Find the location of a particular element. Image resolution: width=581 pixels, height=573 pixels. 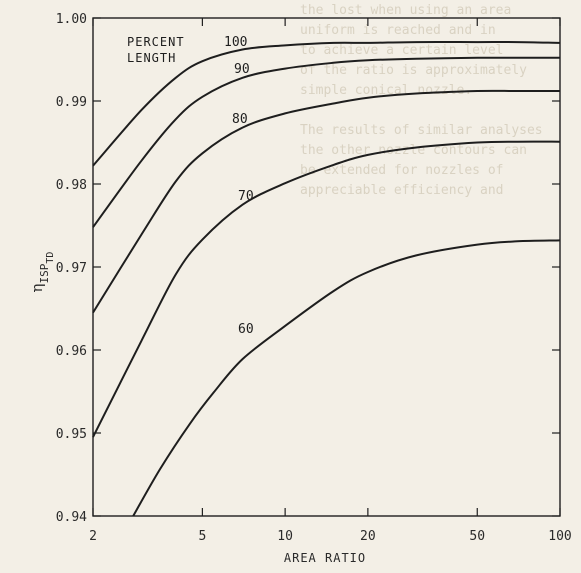

y-axis-title-text: ηISPTD is located at coordinates (42, 272).